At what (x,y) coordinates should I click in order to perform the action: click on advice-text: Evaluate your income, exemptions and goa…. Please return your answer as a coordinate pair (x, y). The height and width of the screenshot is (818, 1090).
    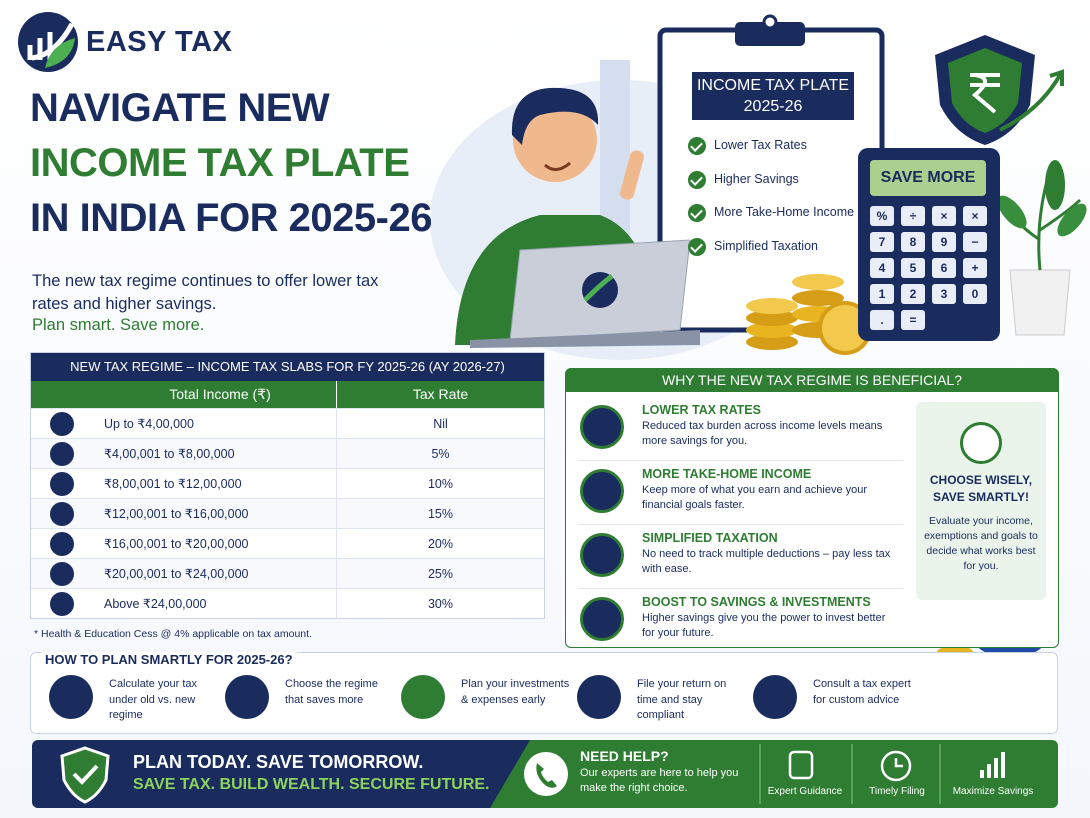
    Looking at the image, I should click on (981, 543).